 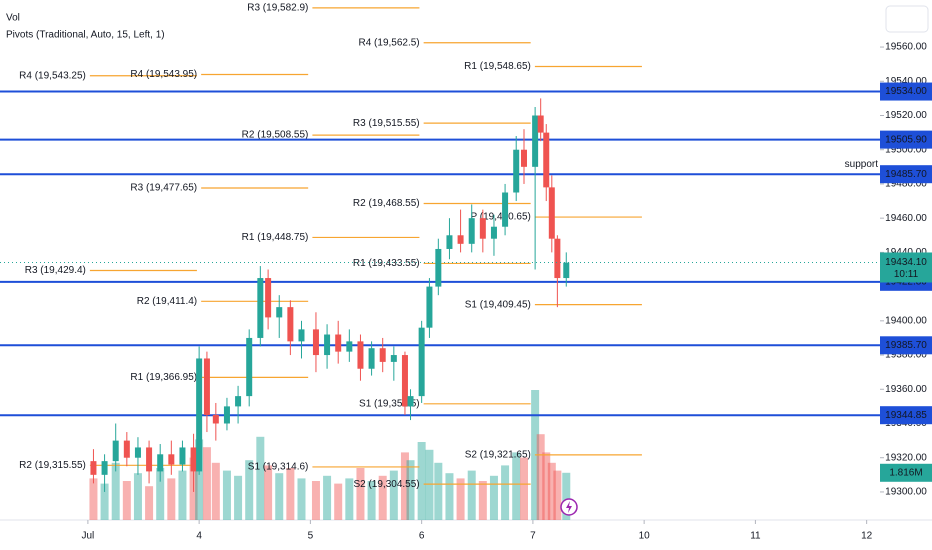 What do you see at coordinates (906, 139) in the screenshot?
I see `level-tag-label: 19505.90` at bounding box center [906, 139].